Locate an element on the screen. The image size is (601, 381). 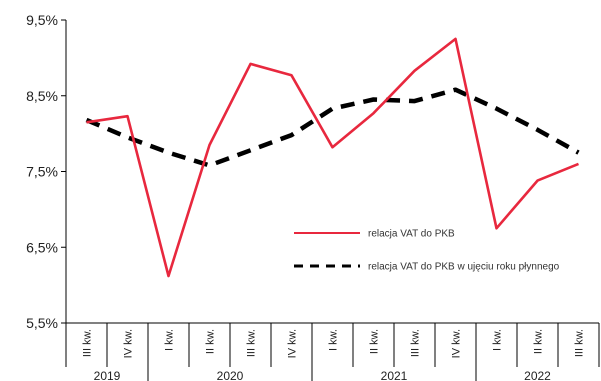
year-label: 2021 is located at coordinates (394, 375).